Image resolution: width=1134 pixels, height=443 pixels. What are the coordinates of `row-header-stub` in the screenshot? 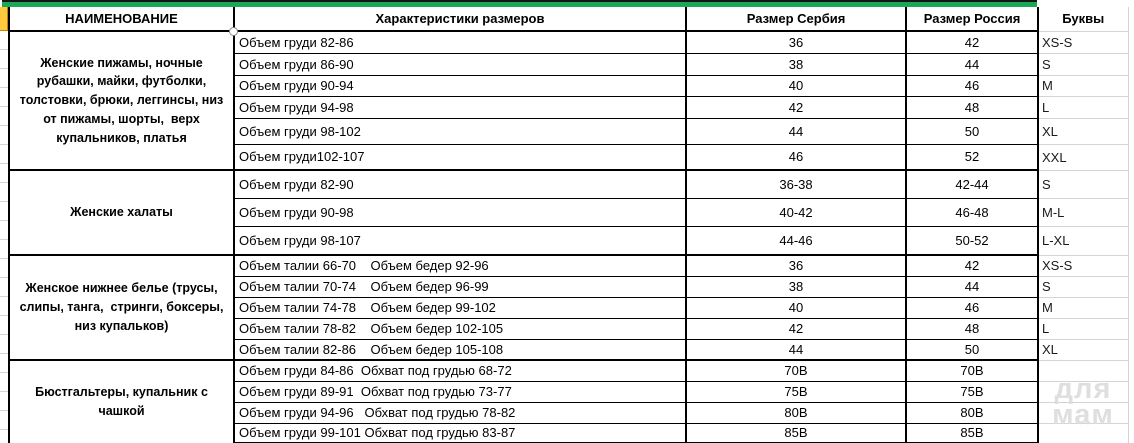 It's located at (4, 19).